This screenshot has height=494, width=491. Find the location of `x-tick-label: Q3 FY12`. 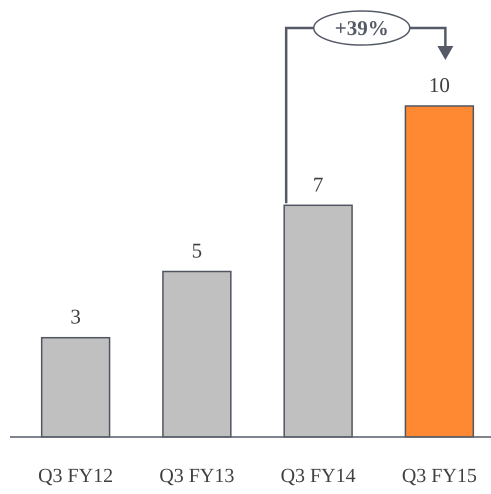

x-tick-label: Q3 FY12 is located at coordinates (76, 476).